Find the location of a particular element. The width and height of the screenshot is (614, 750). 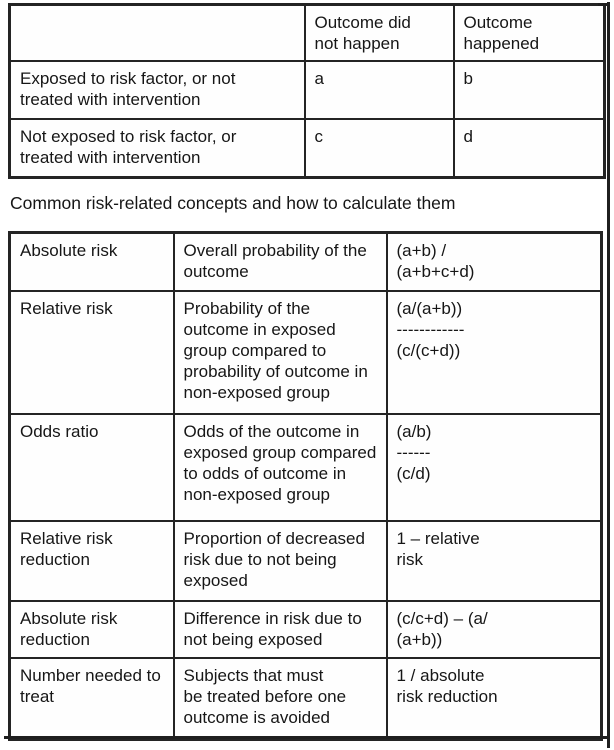

concept-name: Absolute risk reduction is located at coordinates (91, 629).